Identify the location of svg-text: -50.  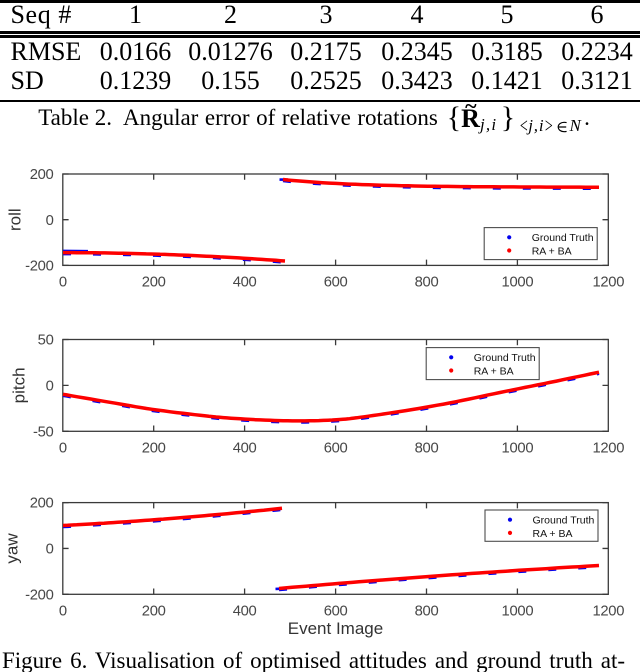
(43, 432).